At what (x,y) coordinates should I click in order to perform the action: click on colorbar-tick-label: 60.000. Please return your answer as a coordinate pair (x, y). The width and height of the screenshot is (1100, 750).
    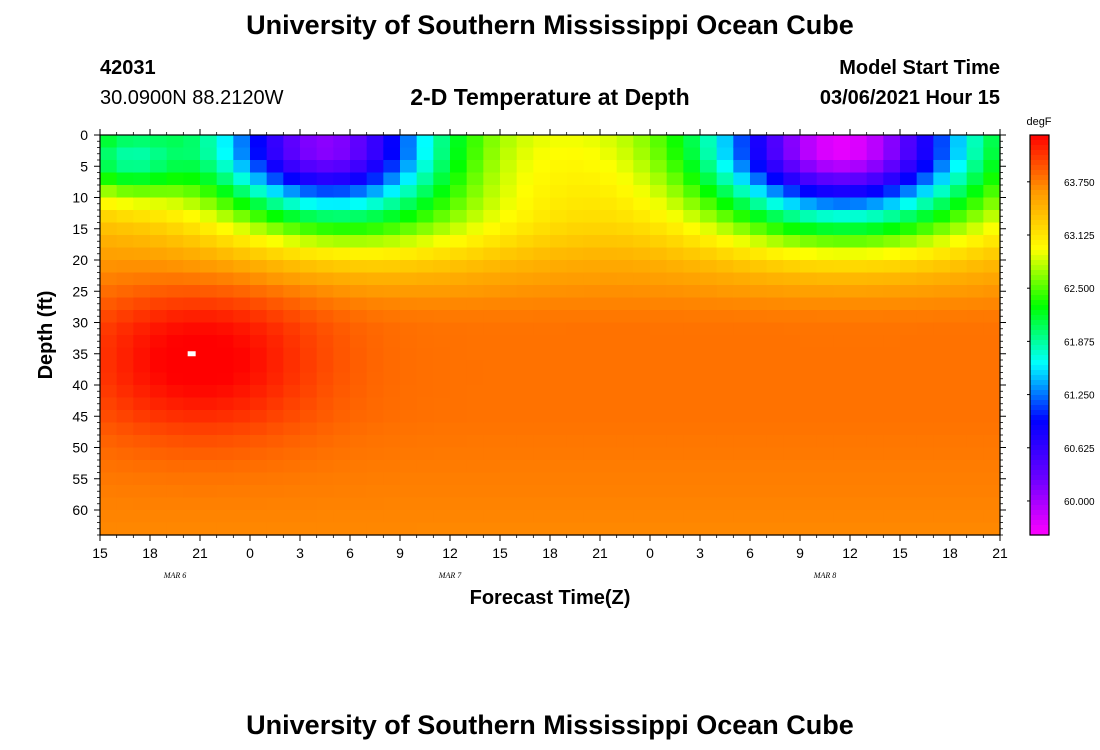
    Looking at the image, I should click on (1079, 502).